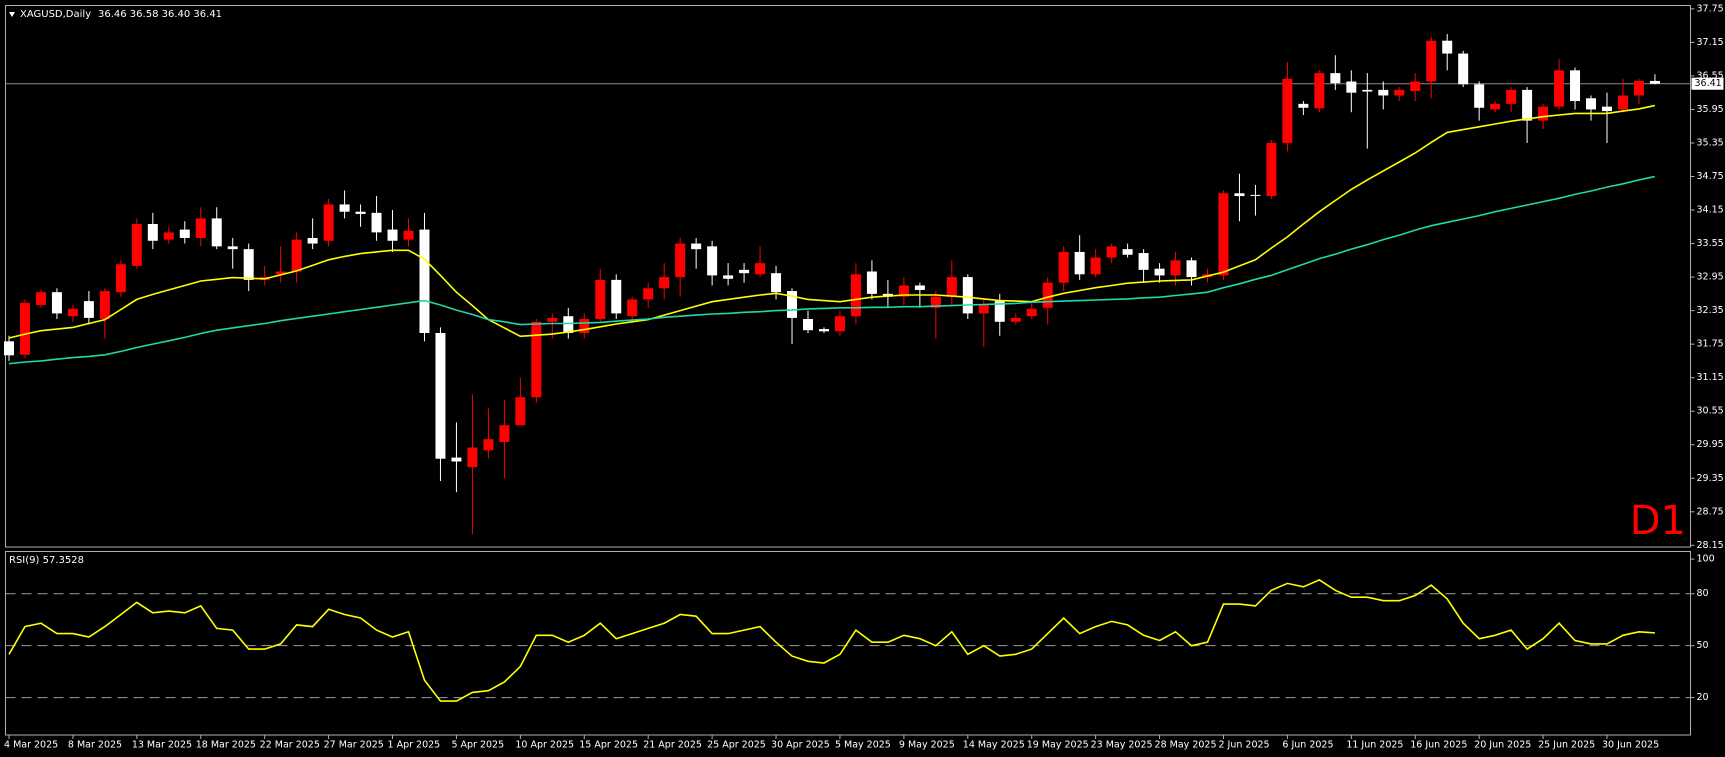 The height and width of the screenshot is (757, 1725). I want to click on current-price-label: 36.41, so click(1708, 83).